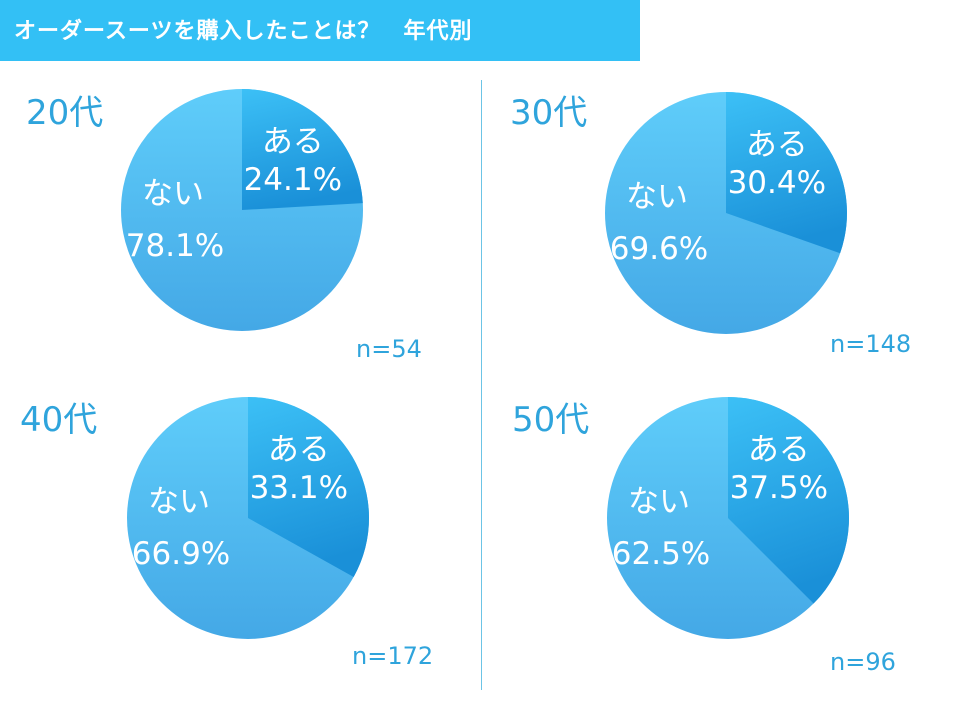 This screenshot has width=960, height=720. I want to click on slice-value-aru: 37.5%, so click(779, 488).